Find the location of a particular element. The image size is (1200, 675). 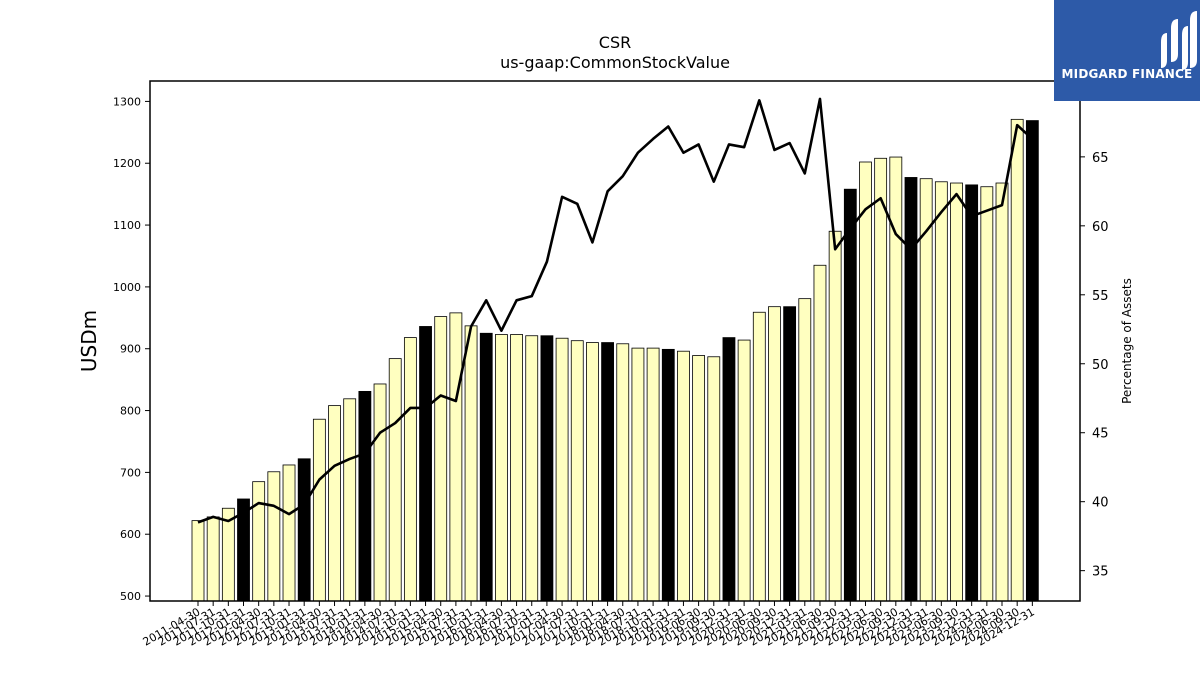

y-tick-label: 500 is located at coordinates (130, 596).